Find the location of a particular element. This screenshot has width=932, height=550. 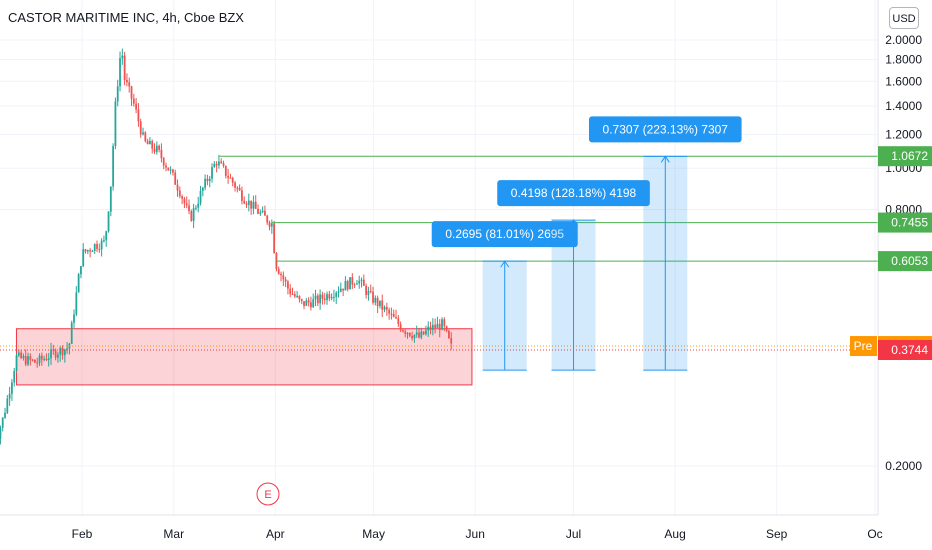

measure-callout: 0.4198 (128.18%) 4198 is located at coordinates (573, 193).